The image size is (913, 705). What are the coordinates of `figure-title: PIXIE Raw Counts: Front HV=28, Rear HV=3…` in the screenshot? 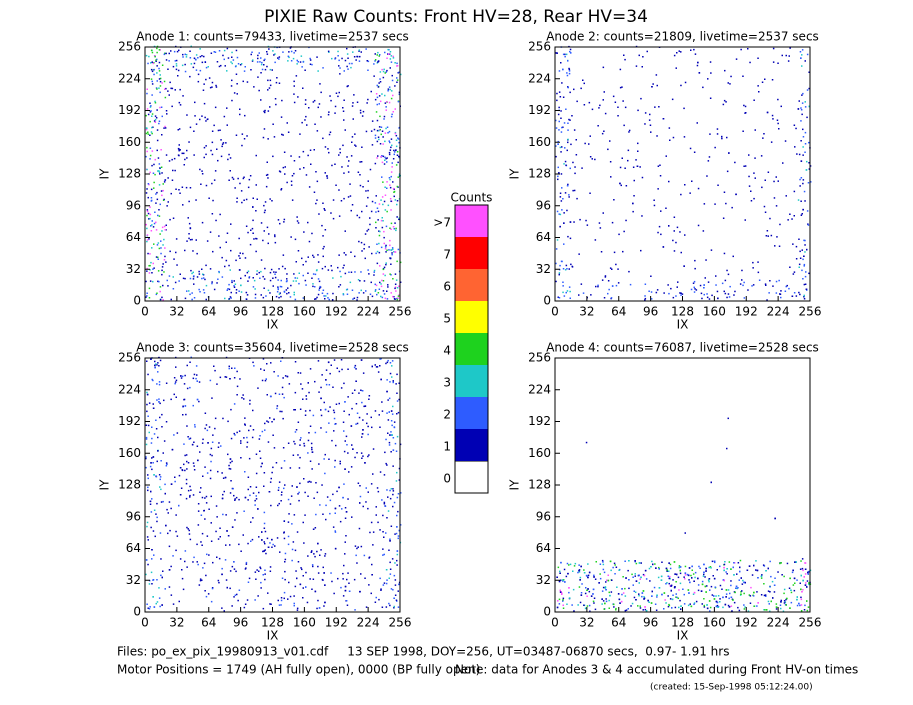 It's located at (456, 17).